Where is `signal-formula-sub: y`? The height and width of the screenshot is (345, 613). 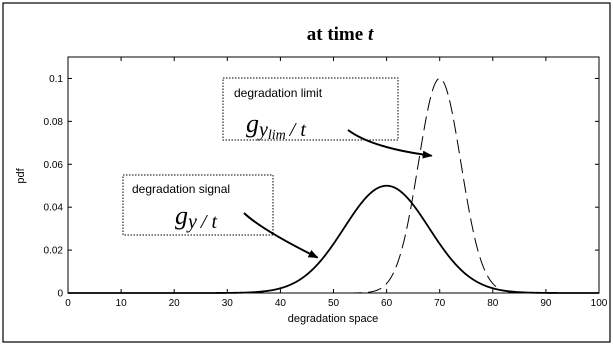 signal-formula-sub: y is located at coordinates (191, 222).